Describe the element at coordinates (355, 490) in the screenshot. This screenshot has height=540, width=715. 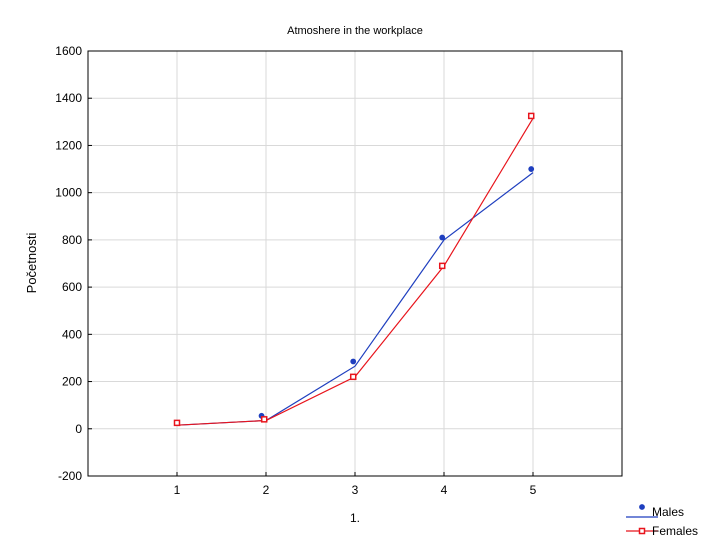
I see `x-tick-label: 3` at that location.